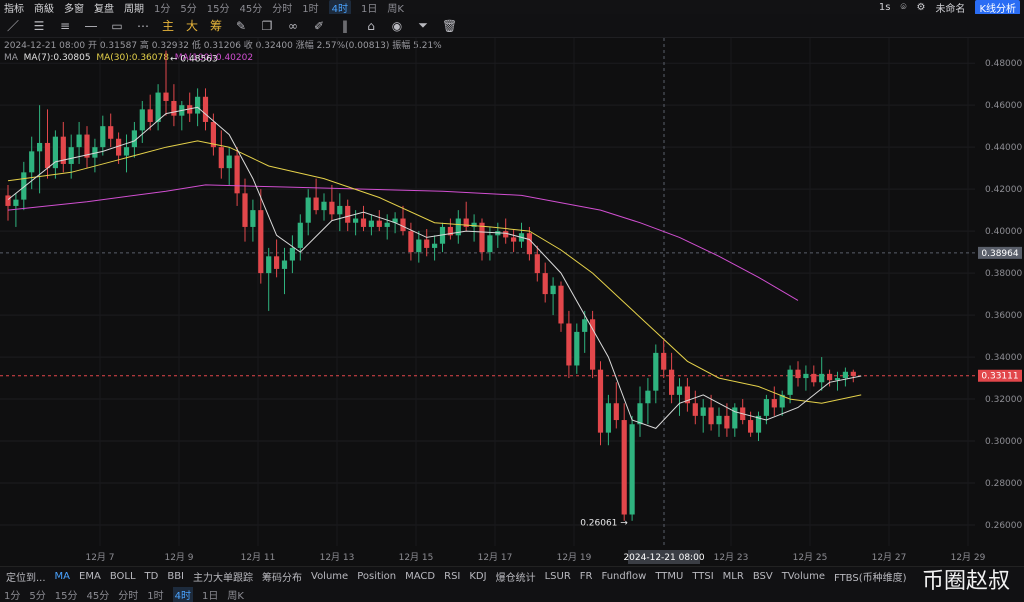  What do you see at coordinates (282, 578) in the screenshot?
I see `ind-chip: 筹码分布` at bounding box center [282, 578].